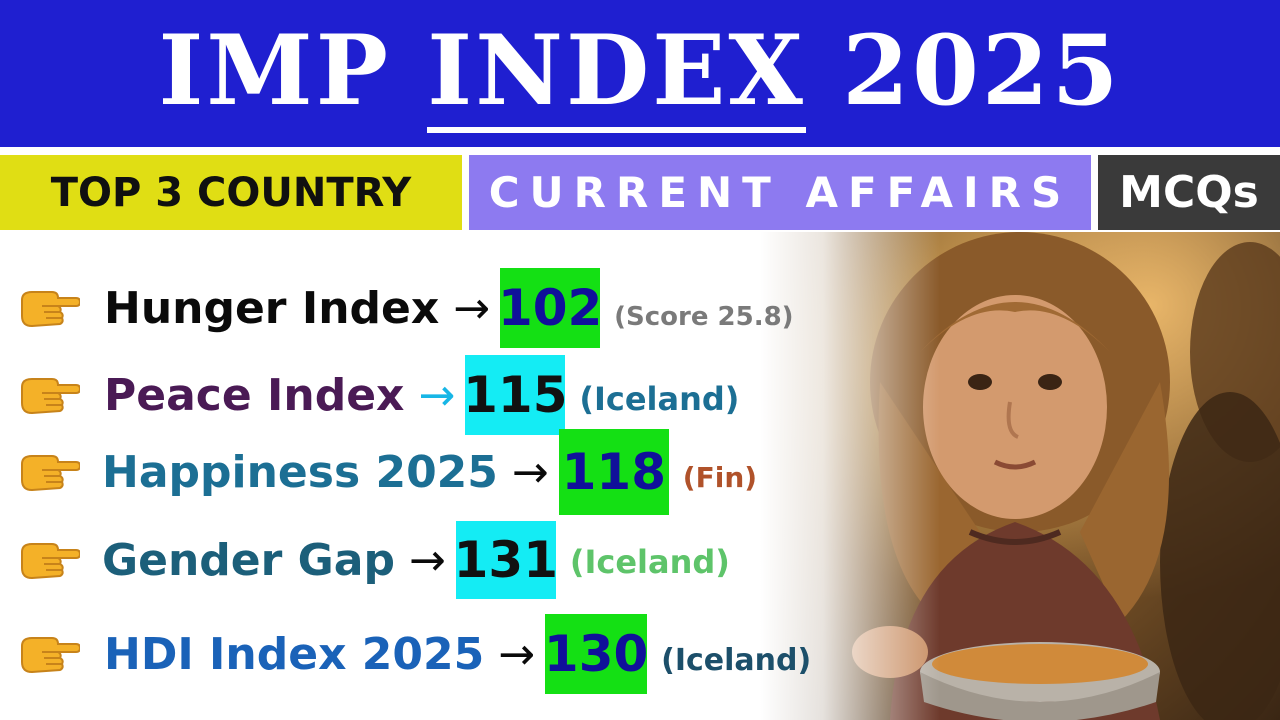 The width and height of the screenshot is (1280, 720). I want to click on index-row: Gender Gap → 131 (Iceland), so click(365, 560).